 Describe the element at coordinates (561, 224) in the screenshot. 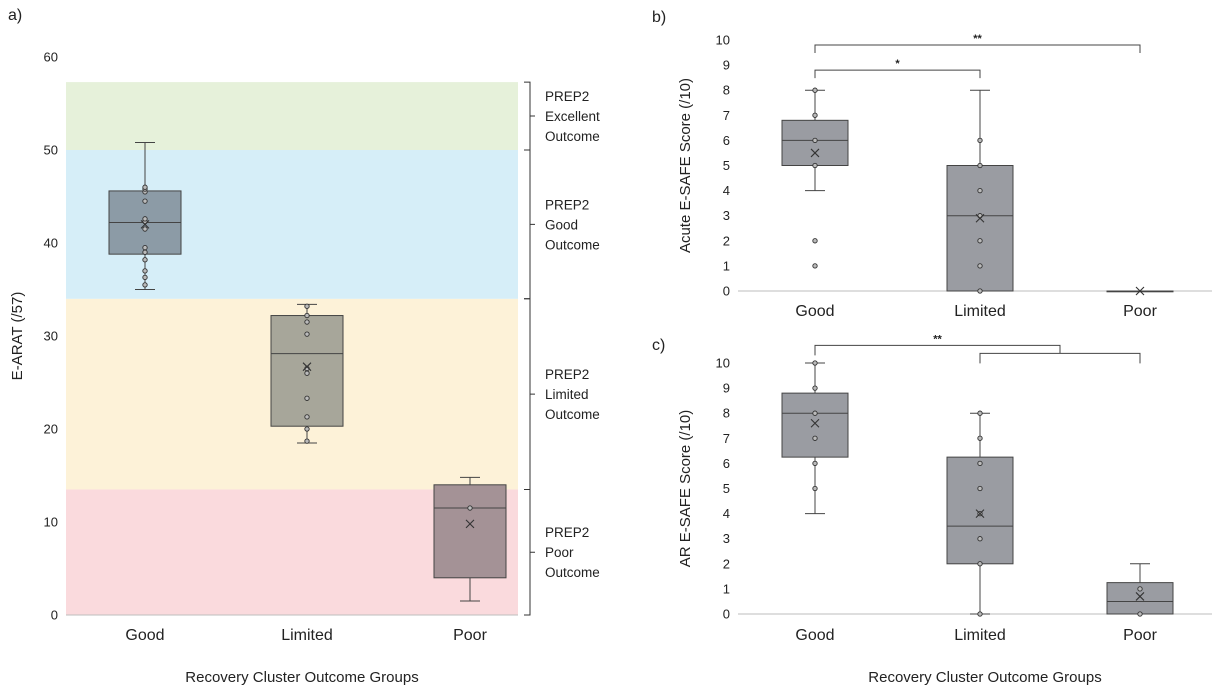

I see `zone-label: Good` at that location.